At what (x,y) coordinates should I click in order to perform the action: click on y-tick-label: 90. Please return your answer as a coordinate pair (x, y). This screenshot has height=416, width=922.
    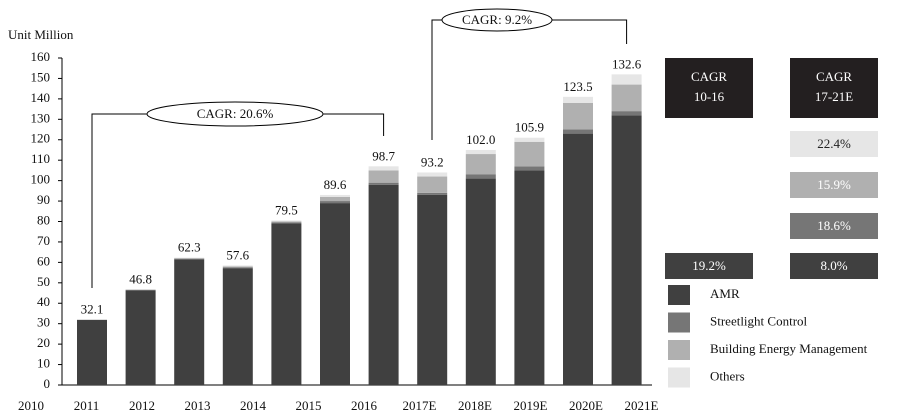
    Looking at the image, I should click on (43, 199).